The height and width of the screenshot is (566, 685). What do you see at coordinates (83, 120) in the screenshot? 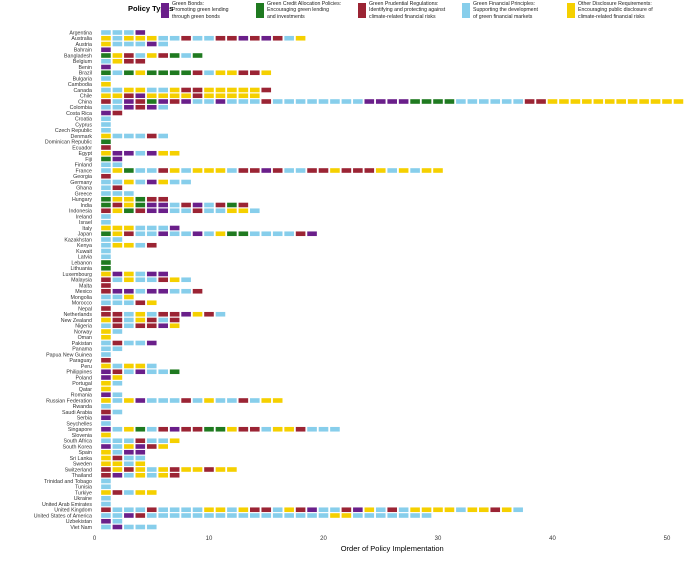
I see `country-label: Croatia` at bounding box center [83, 120].